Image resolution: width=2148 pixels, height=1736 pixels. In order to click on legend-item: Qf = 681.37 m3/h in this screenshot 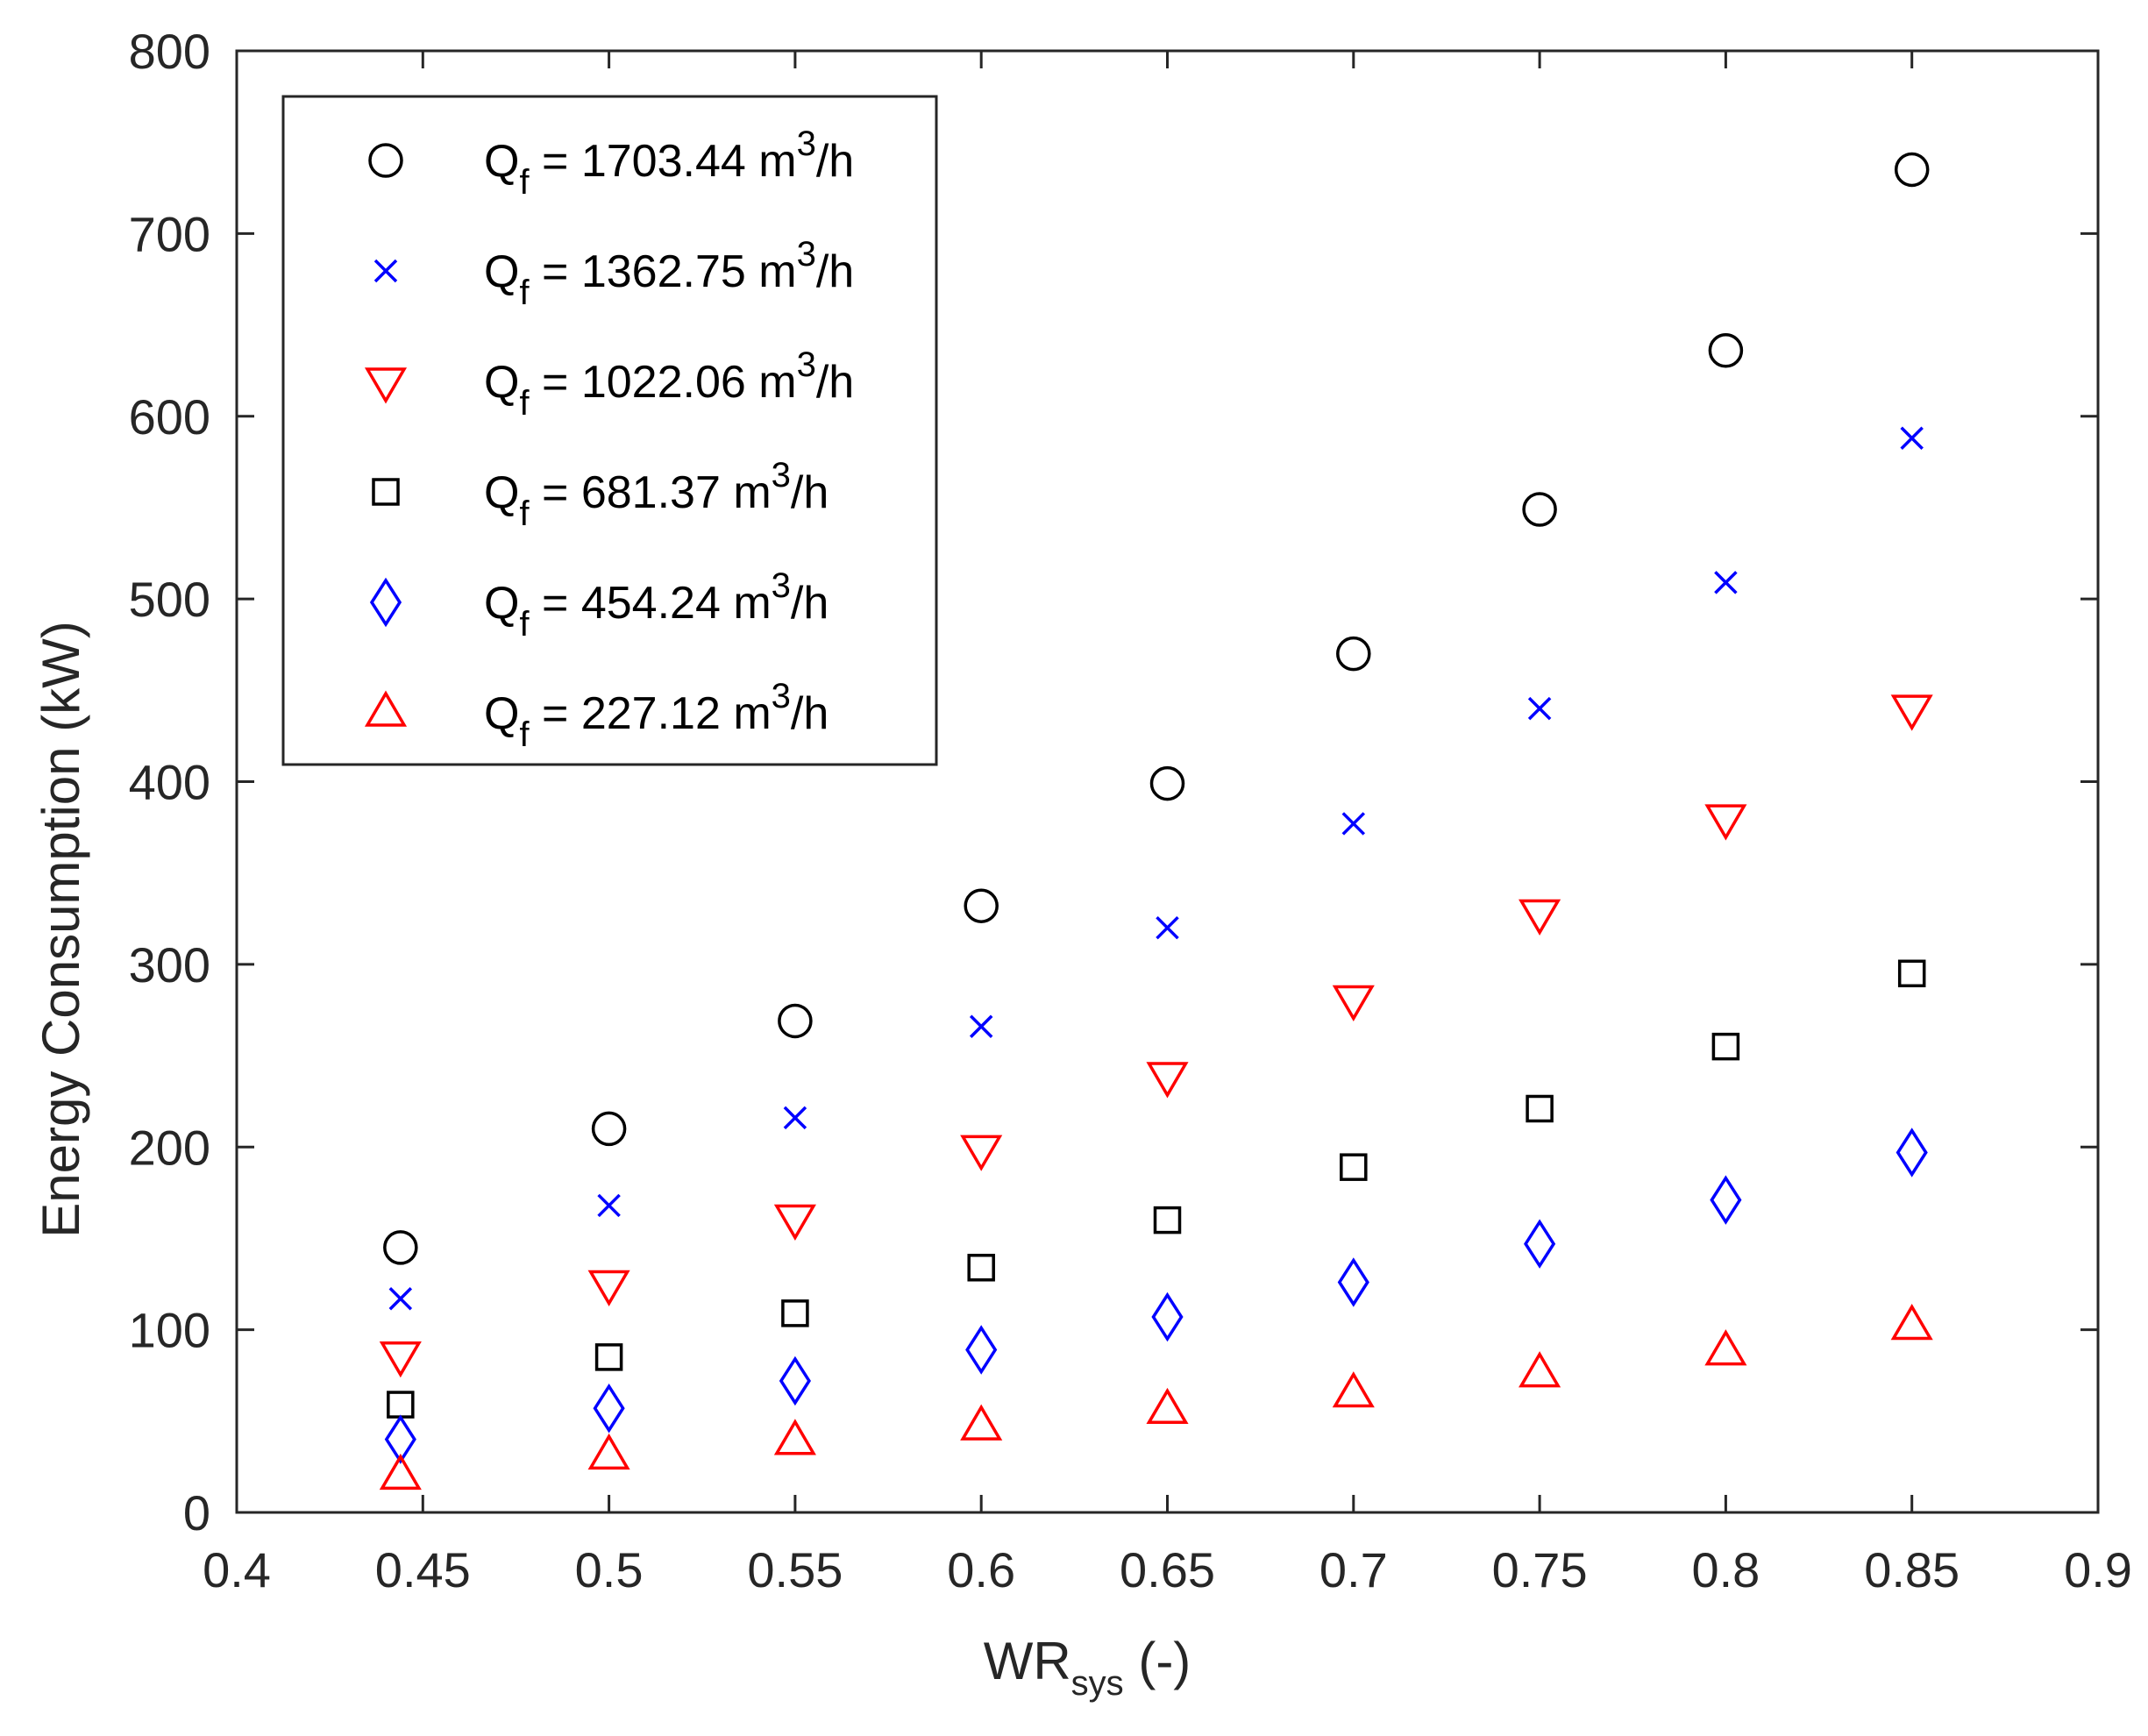, I will do `click(600, 494)`.